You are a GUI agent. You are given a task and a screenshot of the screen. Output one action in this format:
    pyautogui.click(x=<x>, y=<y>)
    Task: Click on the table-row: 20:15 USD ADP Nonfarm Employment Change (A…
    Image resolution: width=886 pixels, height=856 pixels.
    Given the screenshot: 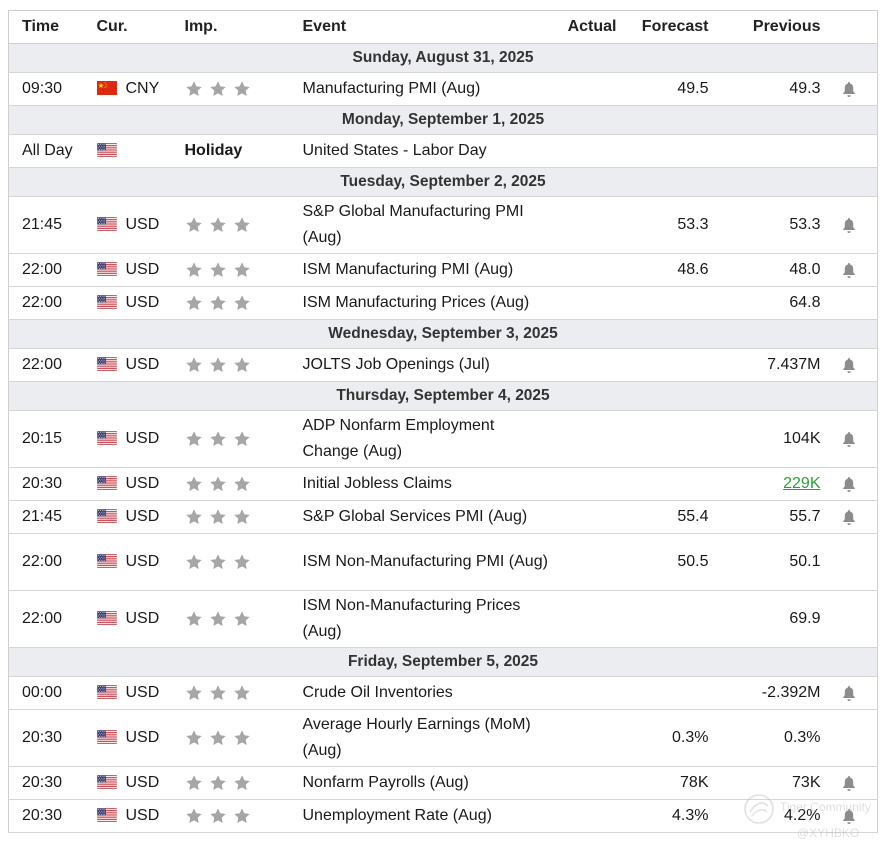 What is the action you would take?
    pyautogui.click(x=443, y=439)
    